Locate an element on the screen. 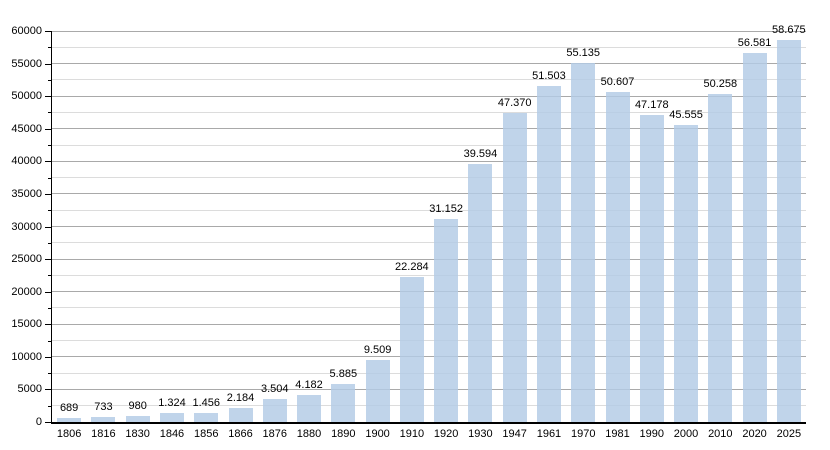 This screenshot has width=830, height=450. y-axis-label: 50000 is located at coordinates (26, 96).